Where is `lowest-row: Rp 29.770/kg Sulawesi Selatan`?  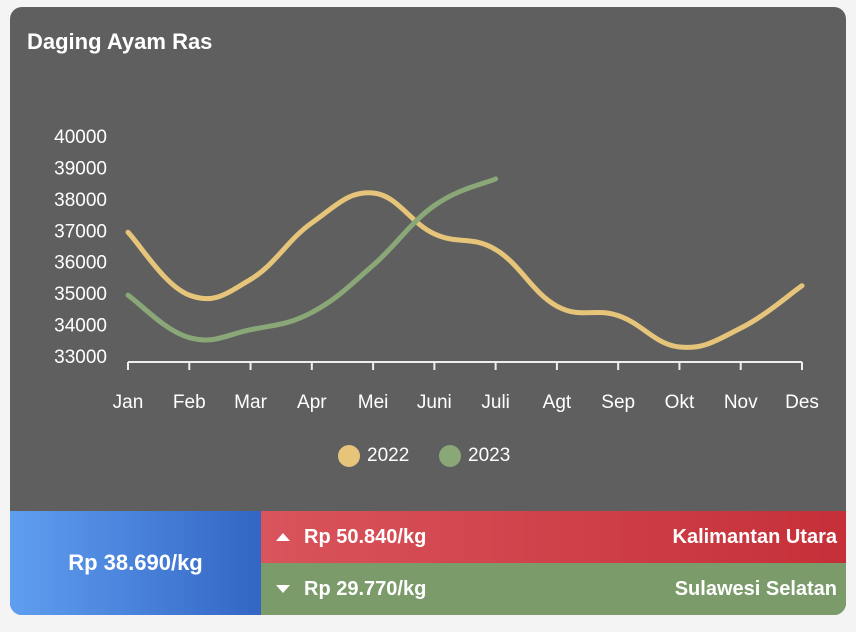 lowest-row: Rp 29.770/kg Sulawesi Selatan is located at coordinates (553, 589).